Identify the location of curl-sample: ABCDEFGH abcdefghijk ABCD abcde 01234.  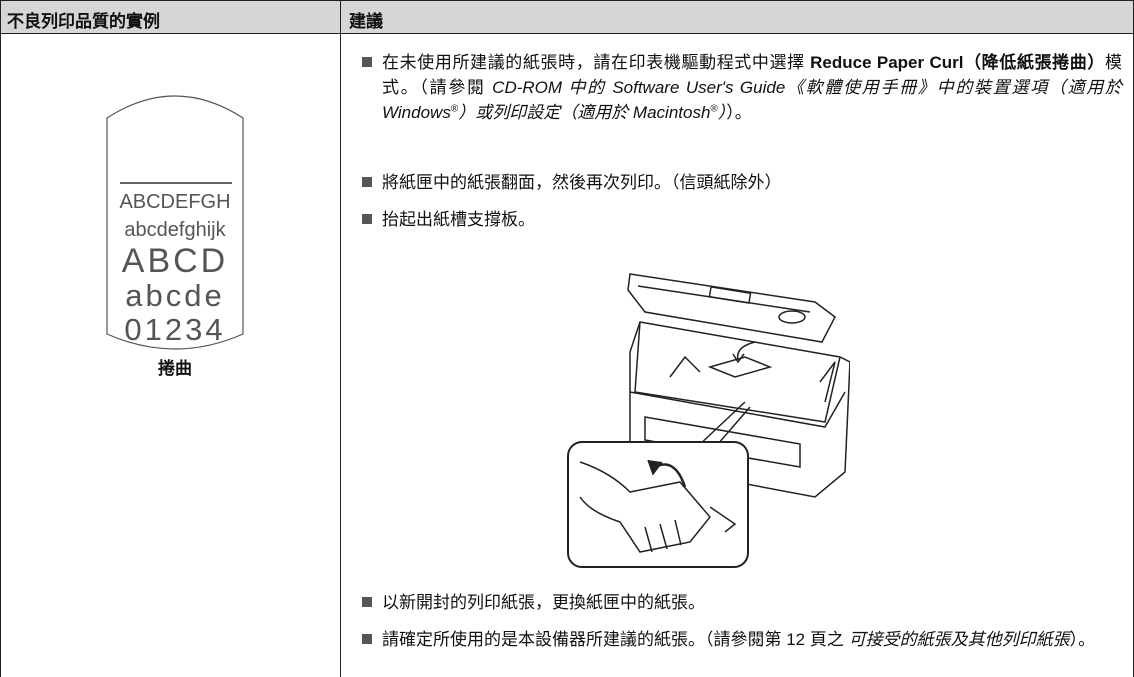
(175, 222).